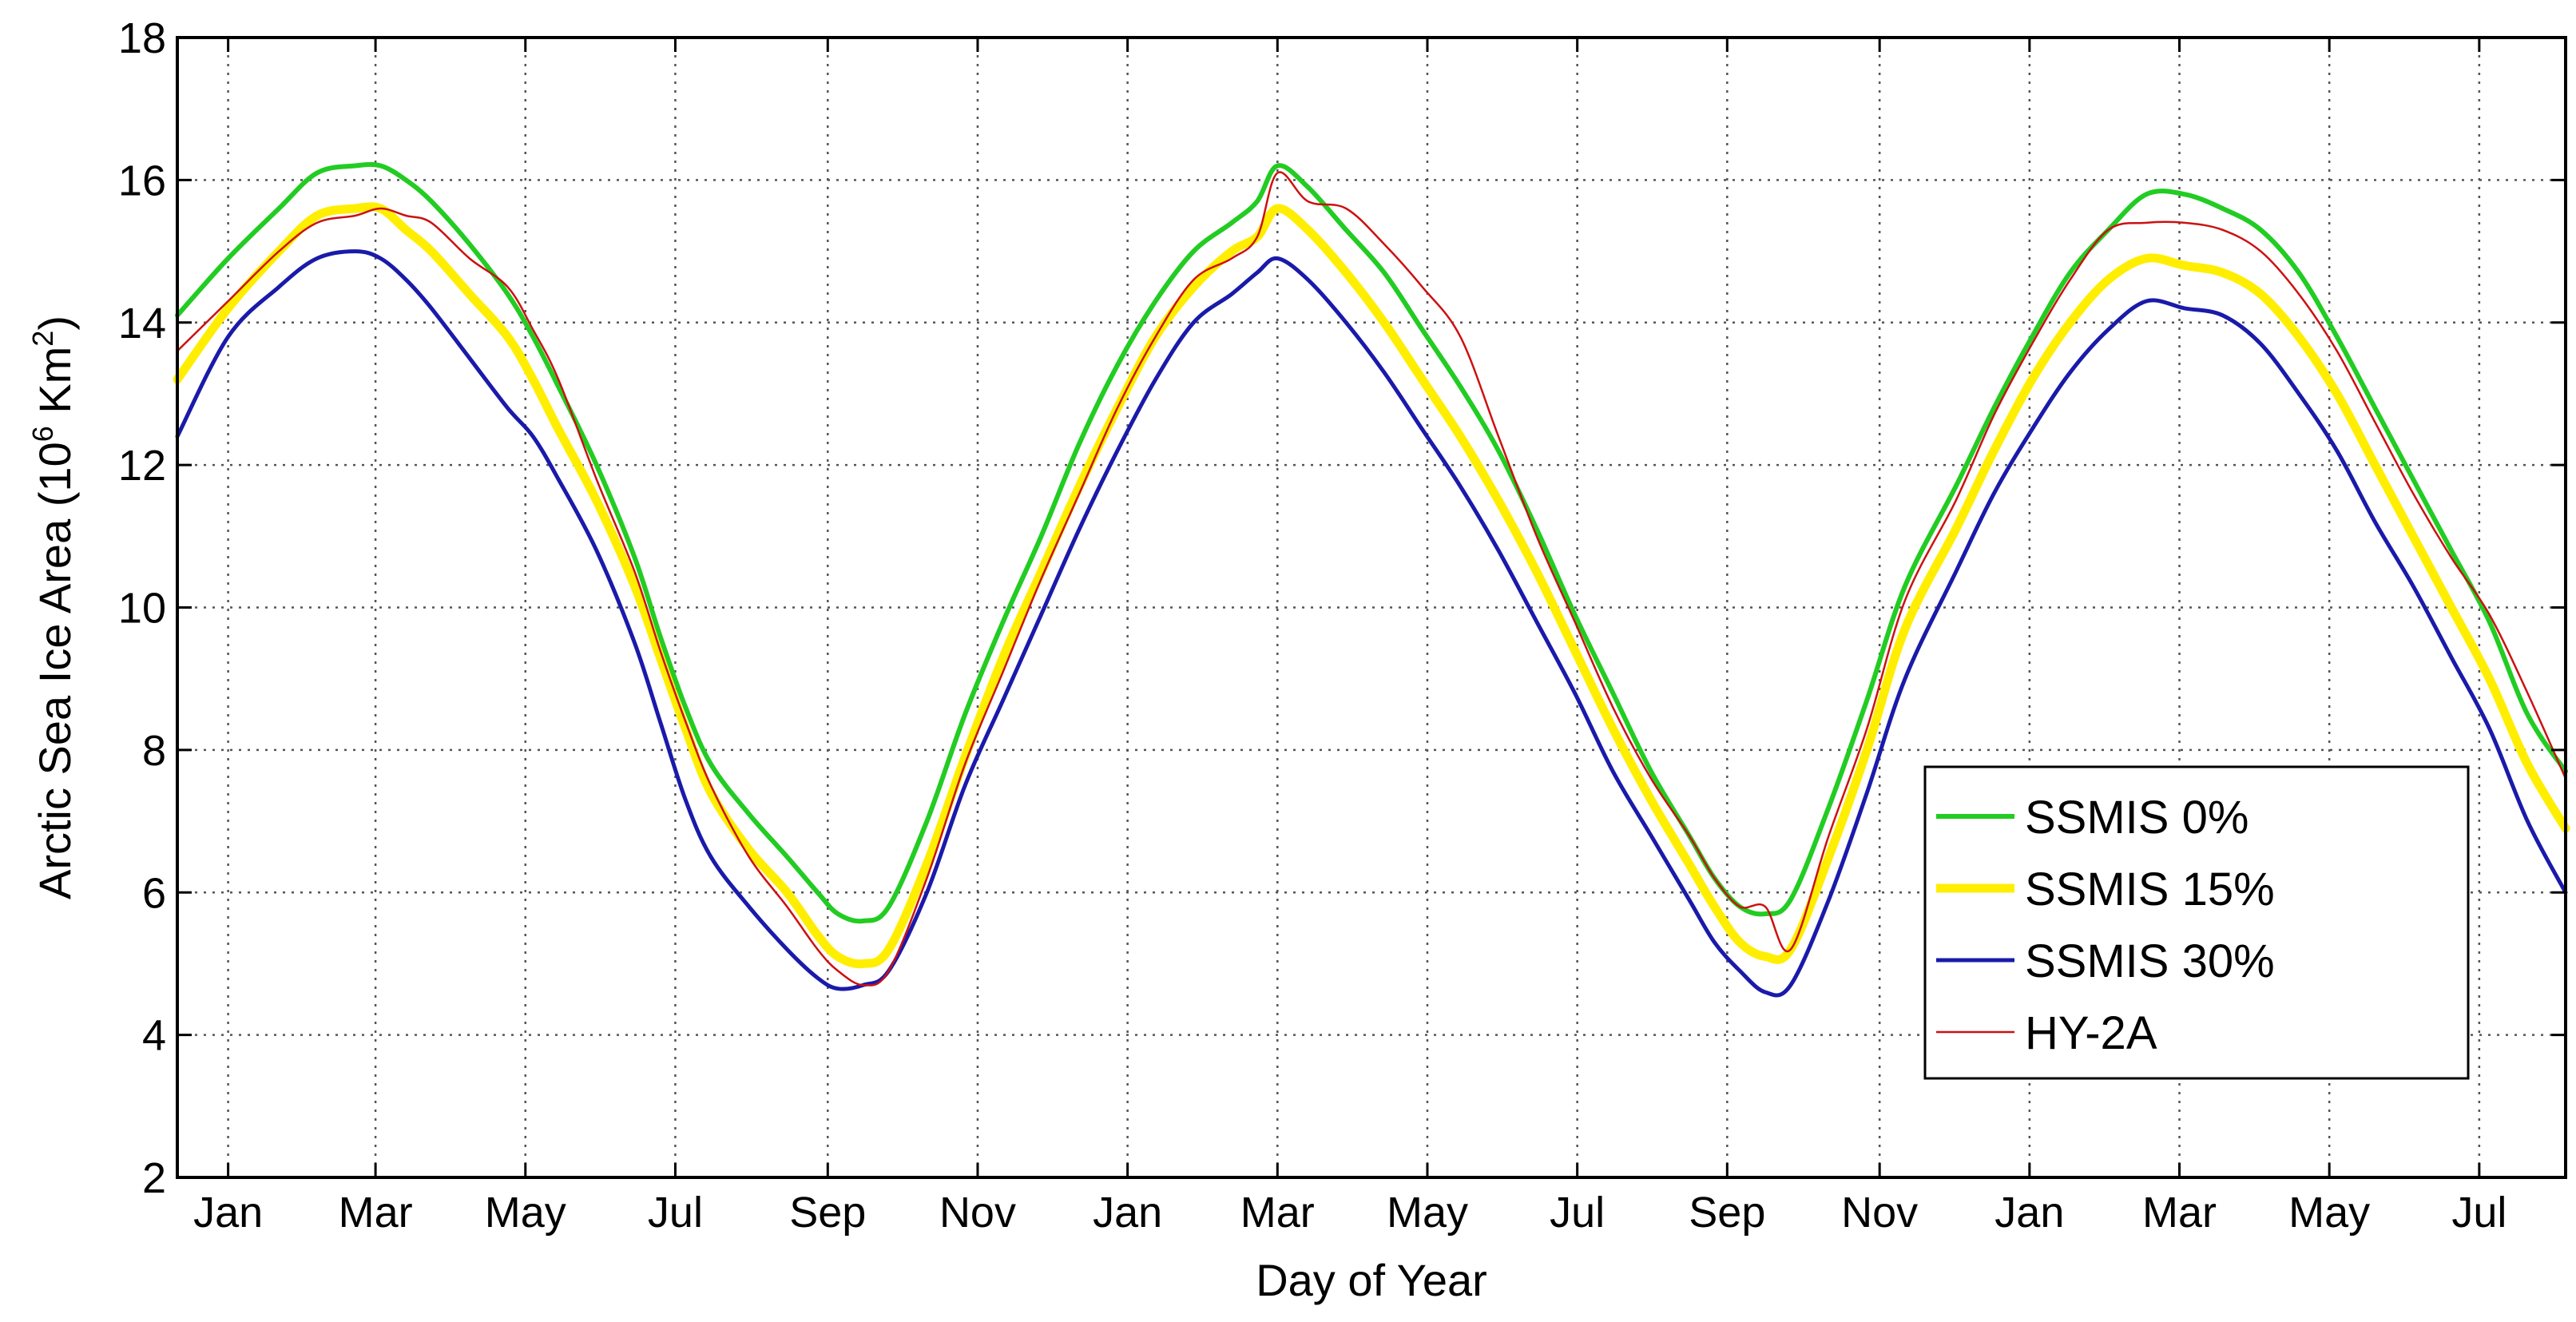 The image size is (2576, 1322). Describe the element at coordinates (154, 1036) in the screenshot. I see `y-tick-label: 4` at that location.